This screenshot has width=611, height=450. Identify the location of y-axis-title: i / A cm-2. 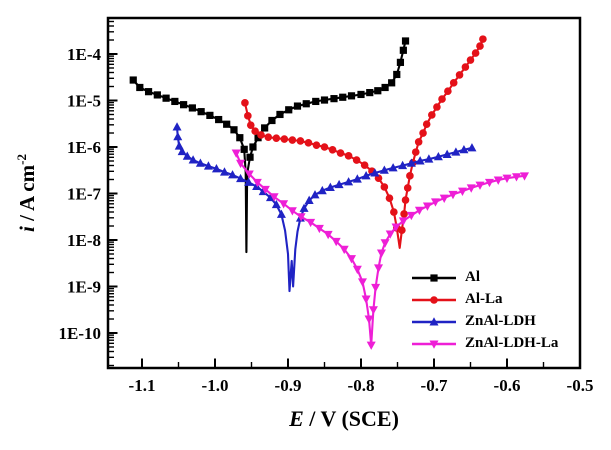
(22, 193).